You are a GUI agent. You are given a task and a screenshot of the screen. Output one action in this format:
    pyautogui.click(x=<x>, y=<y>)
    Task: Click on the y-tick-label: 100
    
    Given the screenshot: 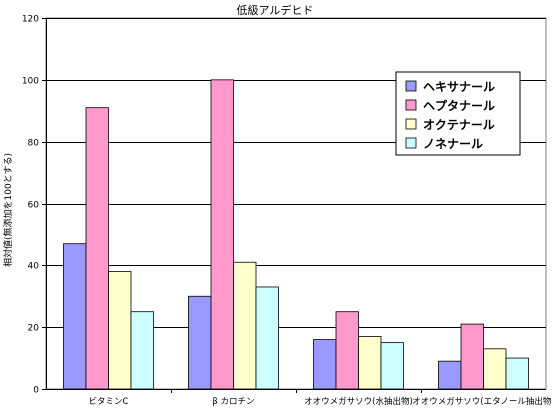 What is the action you would take?
    pyautogui.click(x=30, y=82)
    